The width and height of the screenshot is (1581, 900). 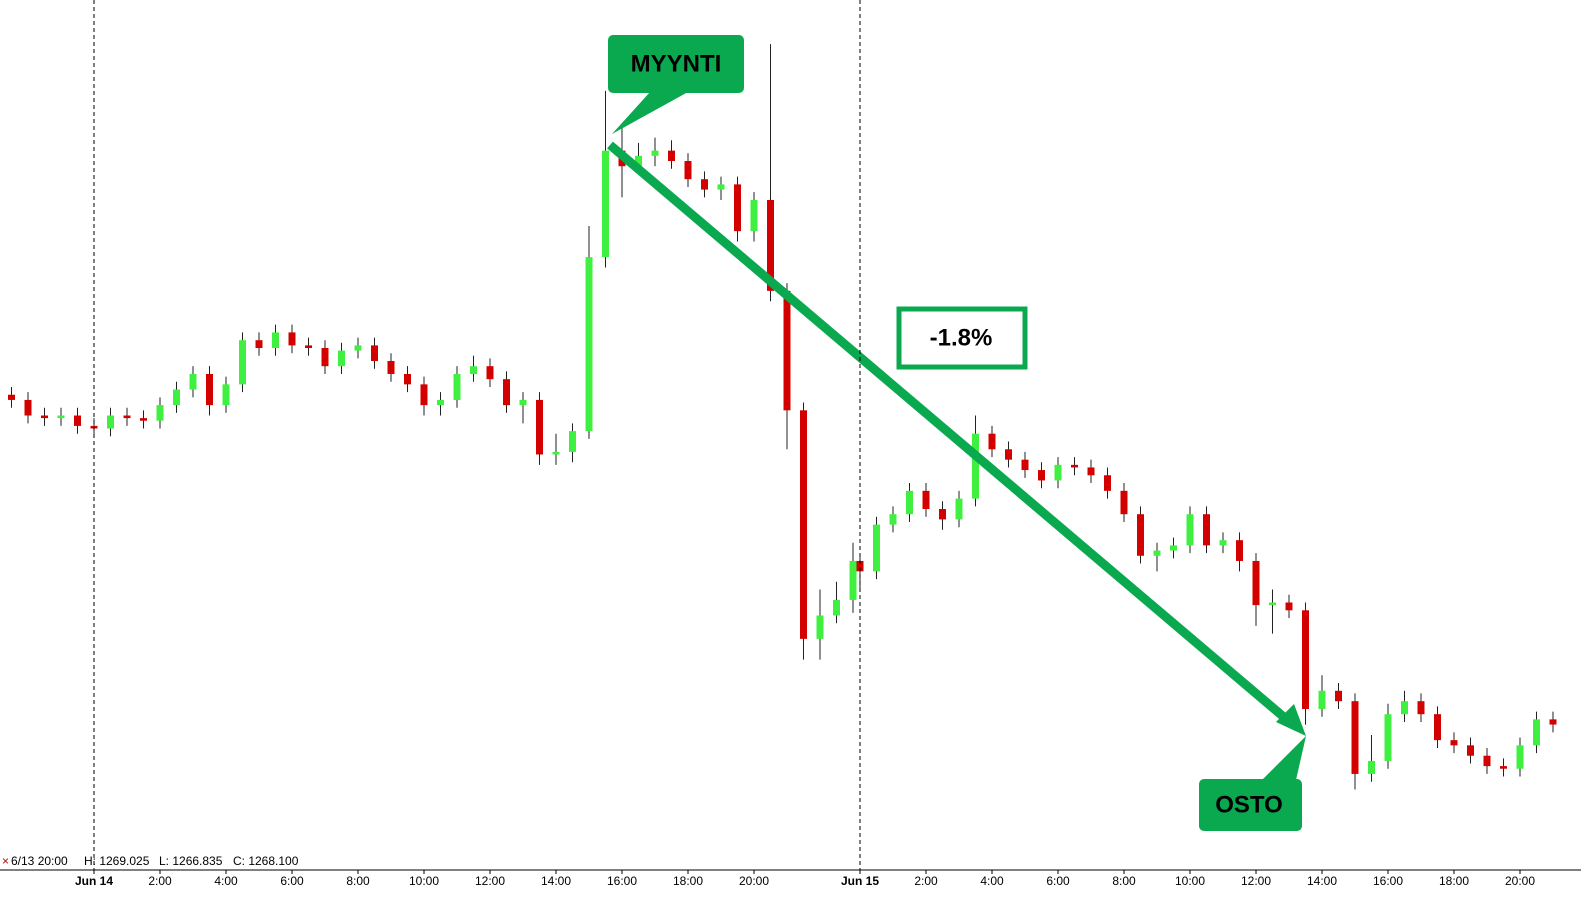 I want to click on buy-label: OSTO, so click(x=1249, y=804).